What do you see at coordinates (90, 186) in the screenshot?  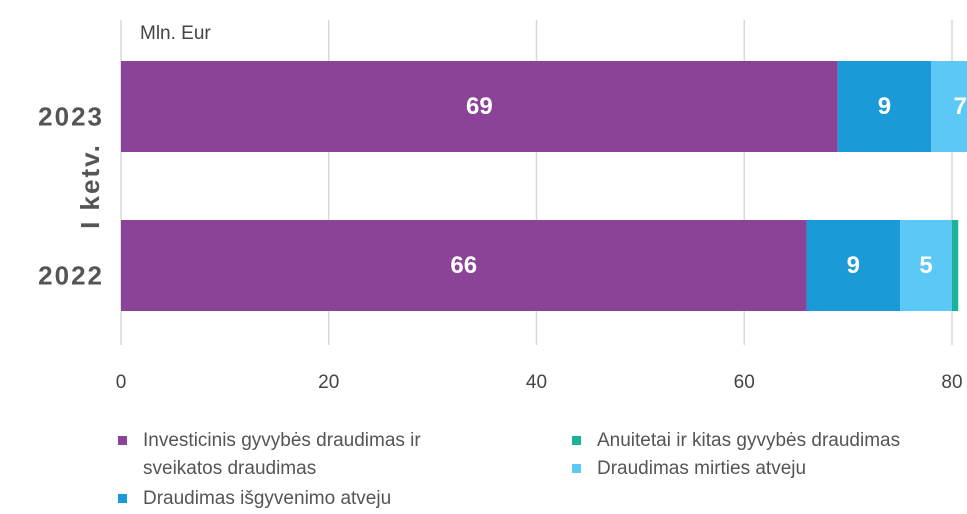 I see `y-axis-label: I ketv.` at bounding box center [90, 186].